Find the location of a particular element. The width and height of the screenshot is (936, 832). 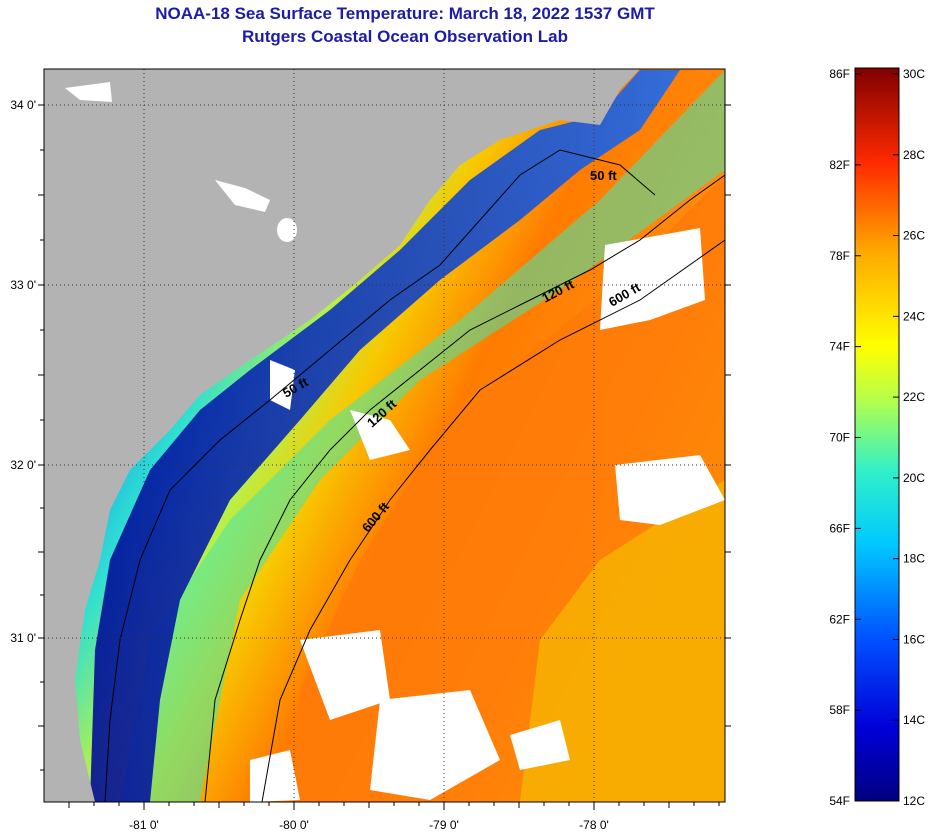

colorbar-f-label: 70F is located at coordinates (839, 438).